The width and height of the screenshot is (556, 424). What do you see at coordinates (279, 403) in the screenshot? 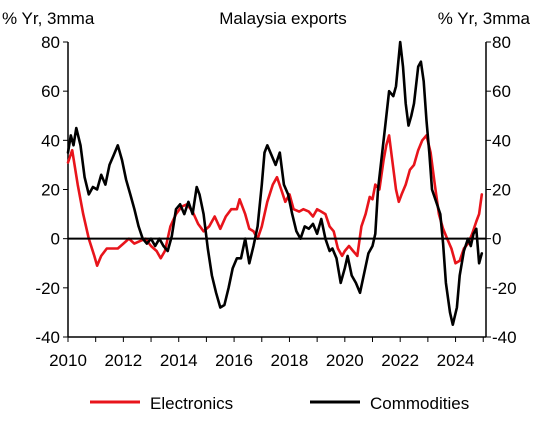
I see `legend: Electronics Commodities` at bounding box center [279, 403].